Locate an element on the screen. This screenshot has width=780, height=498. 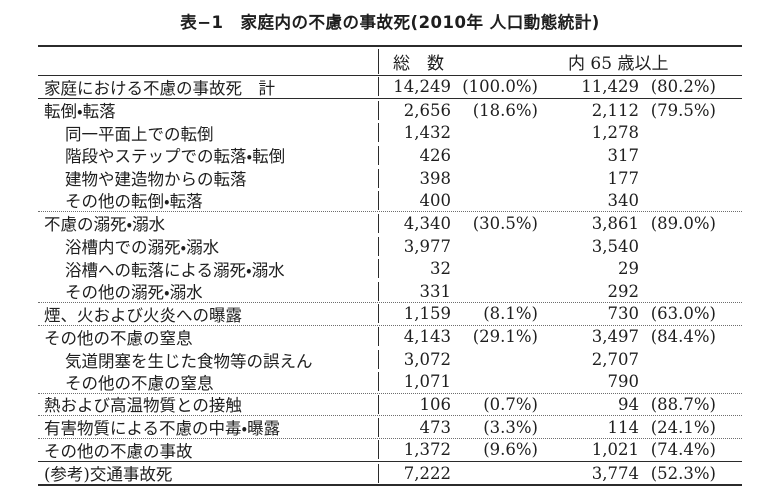
cell-total-number: 426 is located at coordinates (414, 155).